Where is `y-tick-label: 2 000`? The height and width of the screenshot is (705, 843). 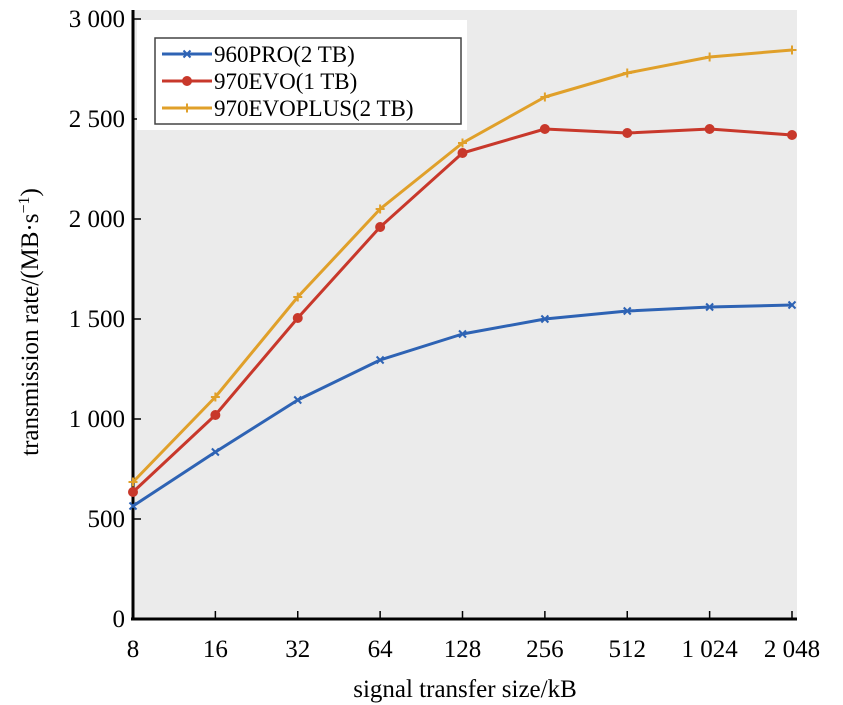 y-tick-label: 2 000 is located at coordinates (97, 219).